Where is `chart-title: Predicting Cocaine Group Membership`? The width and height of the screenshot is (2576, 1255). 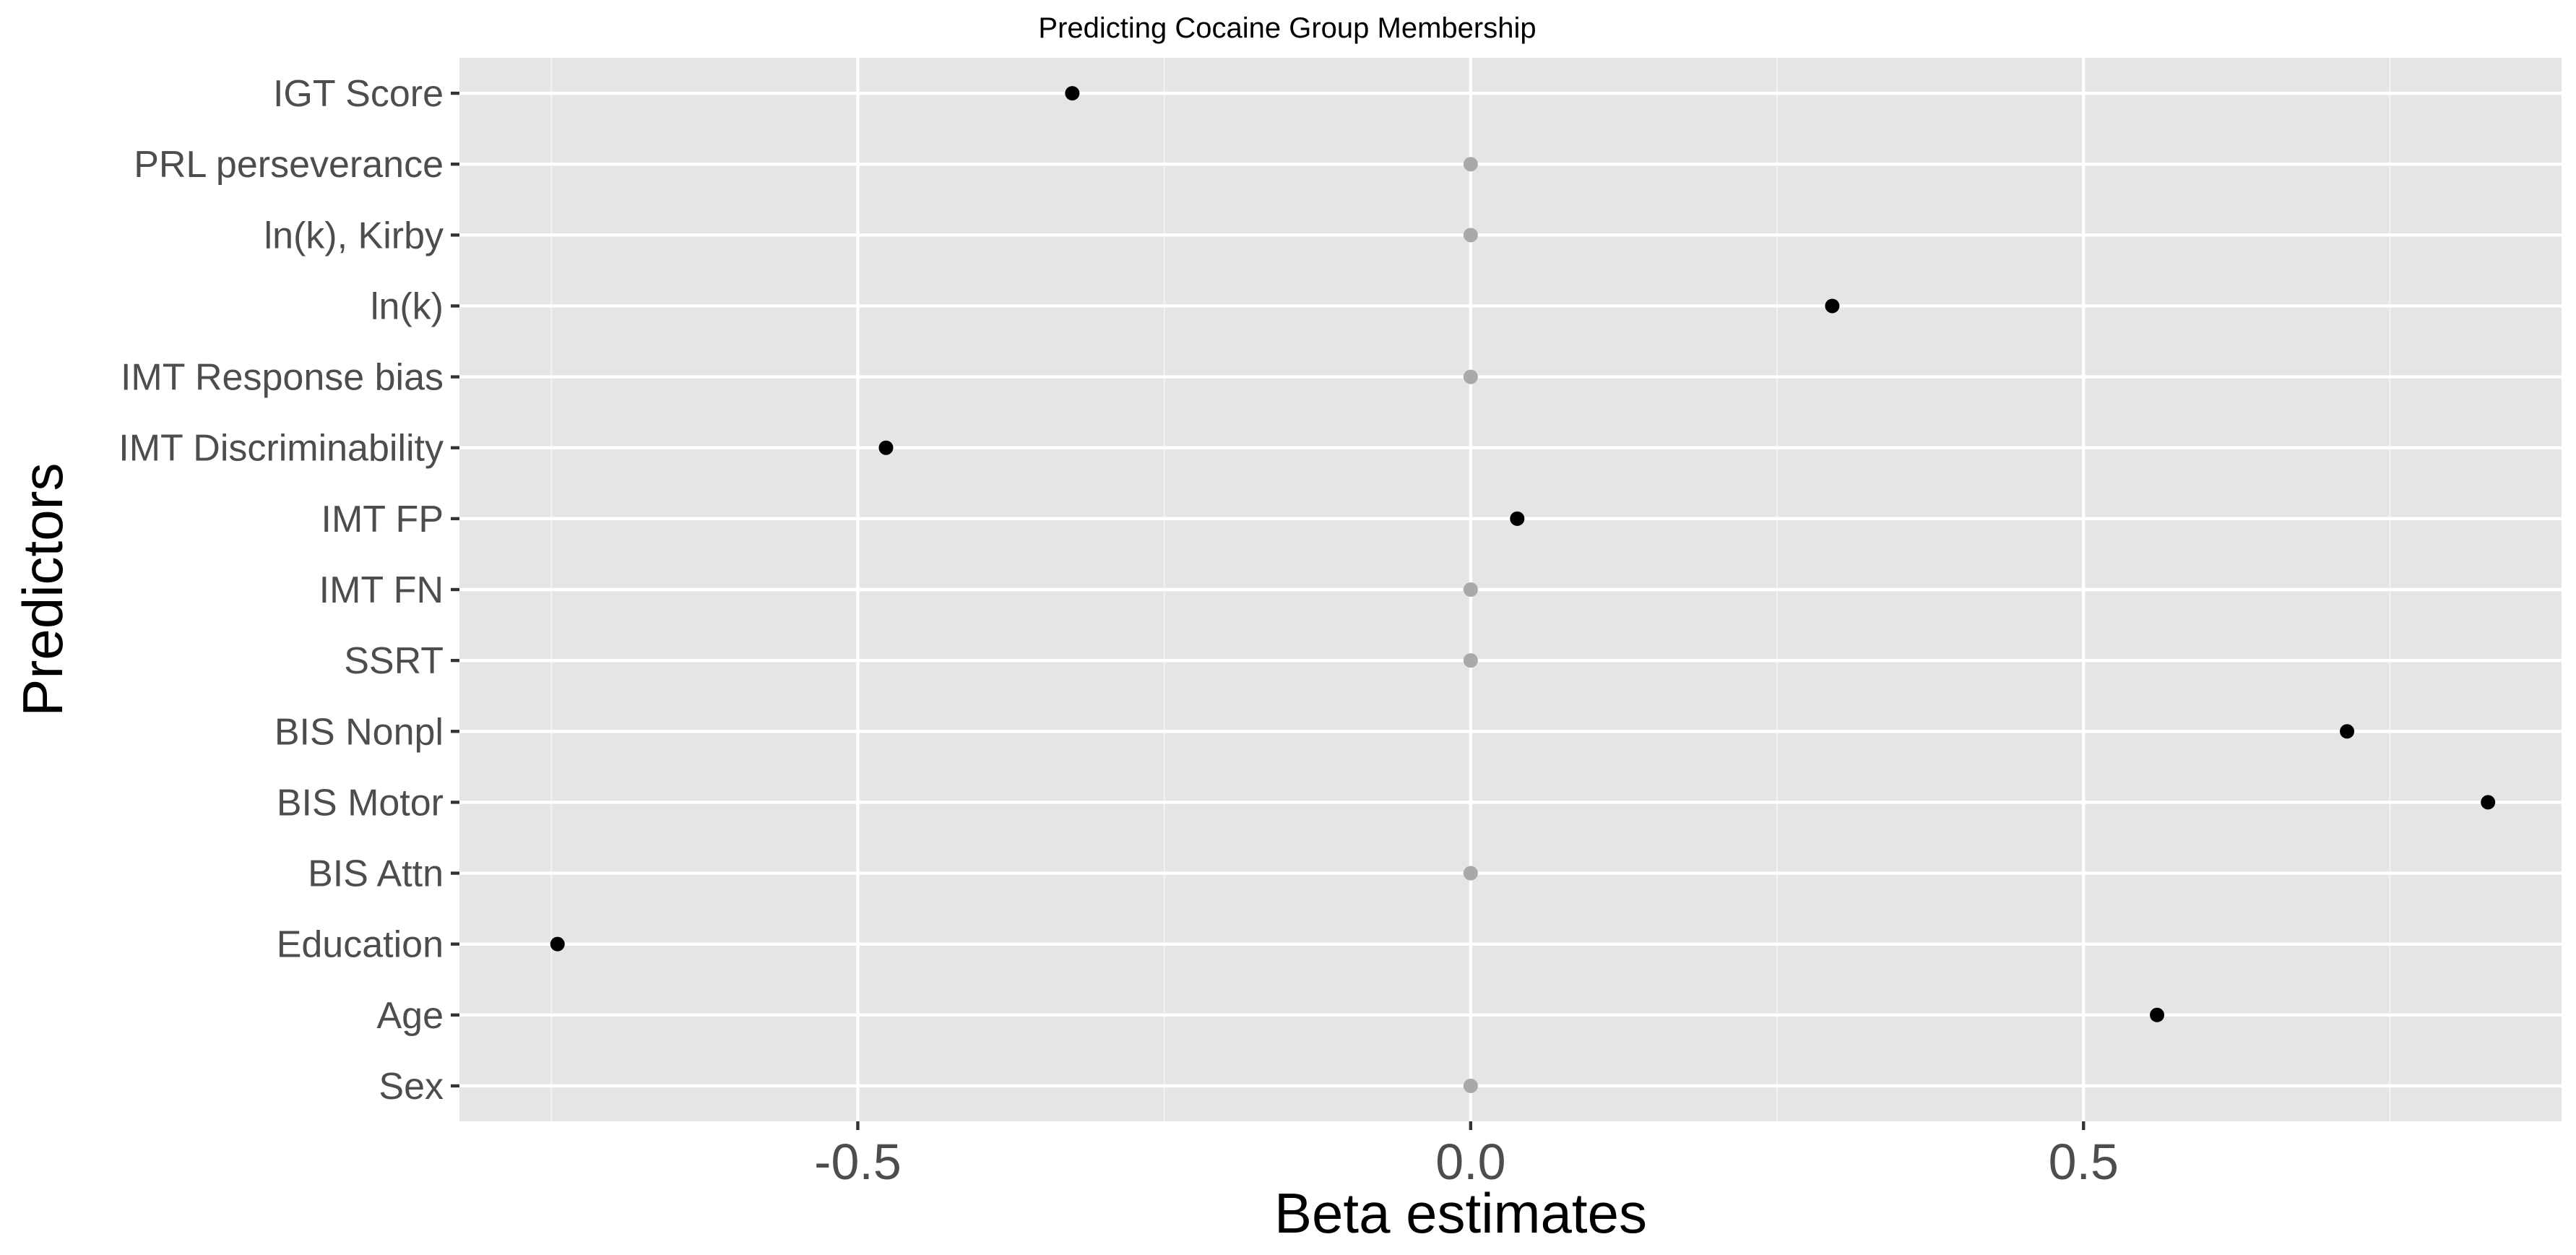
chart-title: Predicting Cocaine Group Membership is located at coordinates (1287, 28).